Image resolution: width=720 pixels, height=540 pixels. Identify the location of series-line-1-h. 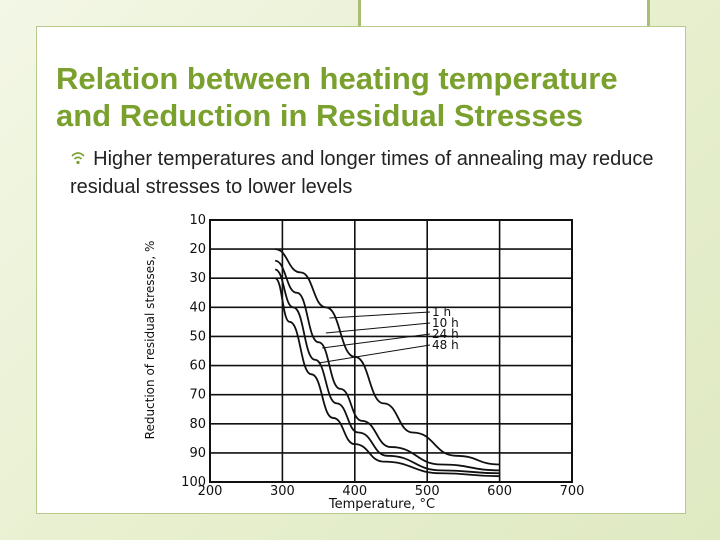
(387, 357).